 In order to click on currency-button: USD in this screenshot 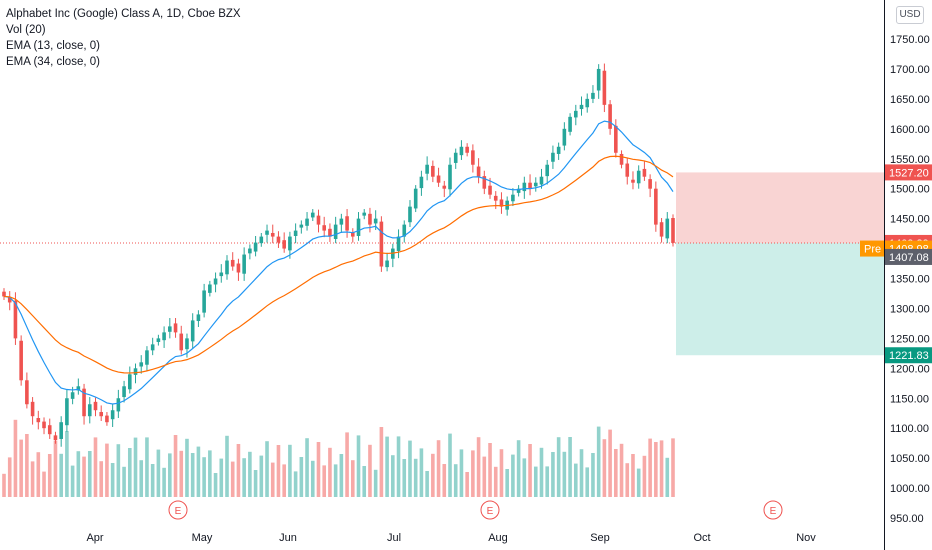, I will do `click(910, 15)`.